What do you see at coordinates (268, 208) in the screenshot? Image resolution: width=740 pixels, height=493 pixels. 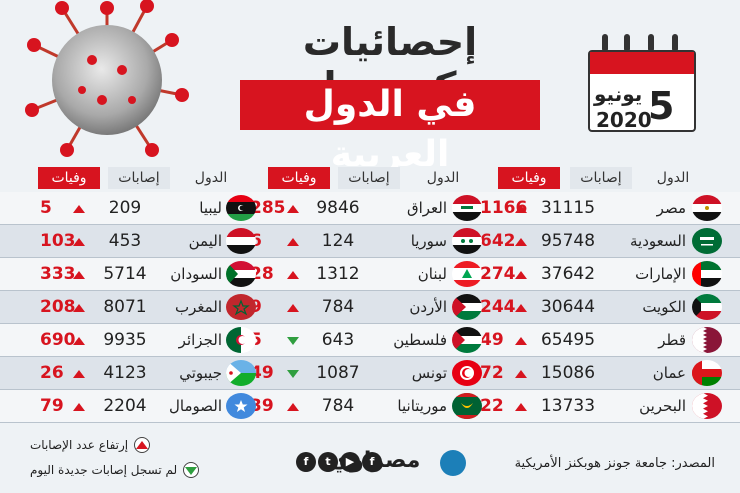 I see `deaths-value: 285` at bounding box center [268, 208].